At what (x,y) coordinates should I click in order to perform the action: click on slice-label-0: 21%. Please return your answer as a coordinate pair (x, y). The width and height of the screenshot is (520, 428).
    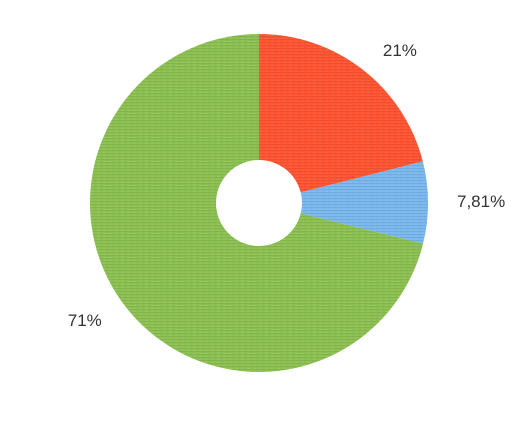
    Looking at the image, I should click on (400, 50).